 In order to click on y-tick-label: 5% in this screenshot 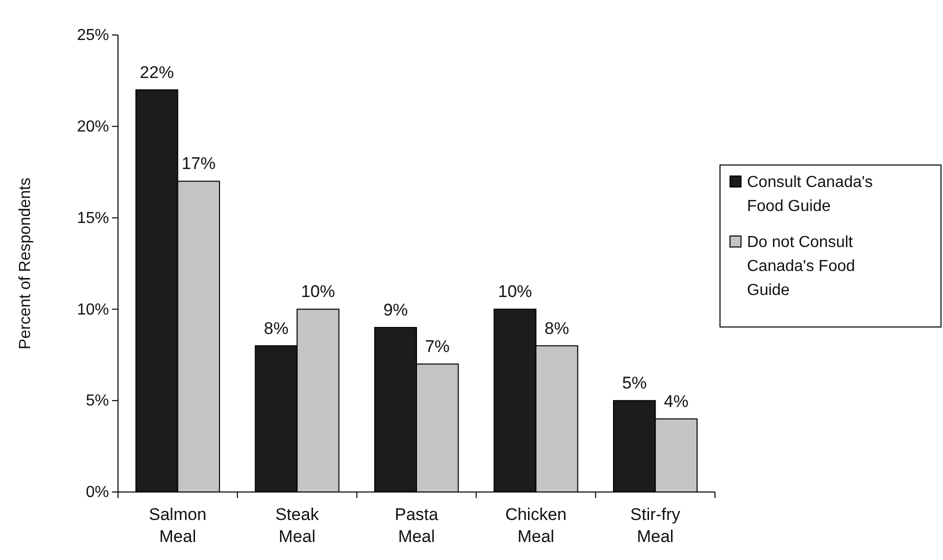, I will do `click(97, 401)`.